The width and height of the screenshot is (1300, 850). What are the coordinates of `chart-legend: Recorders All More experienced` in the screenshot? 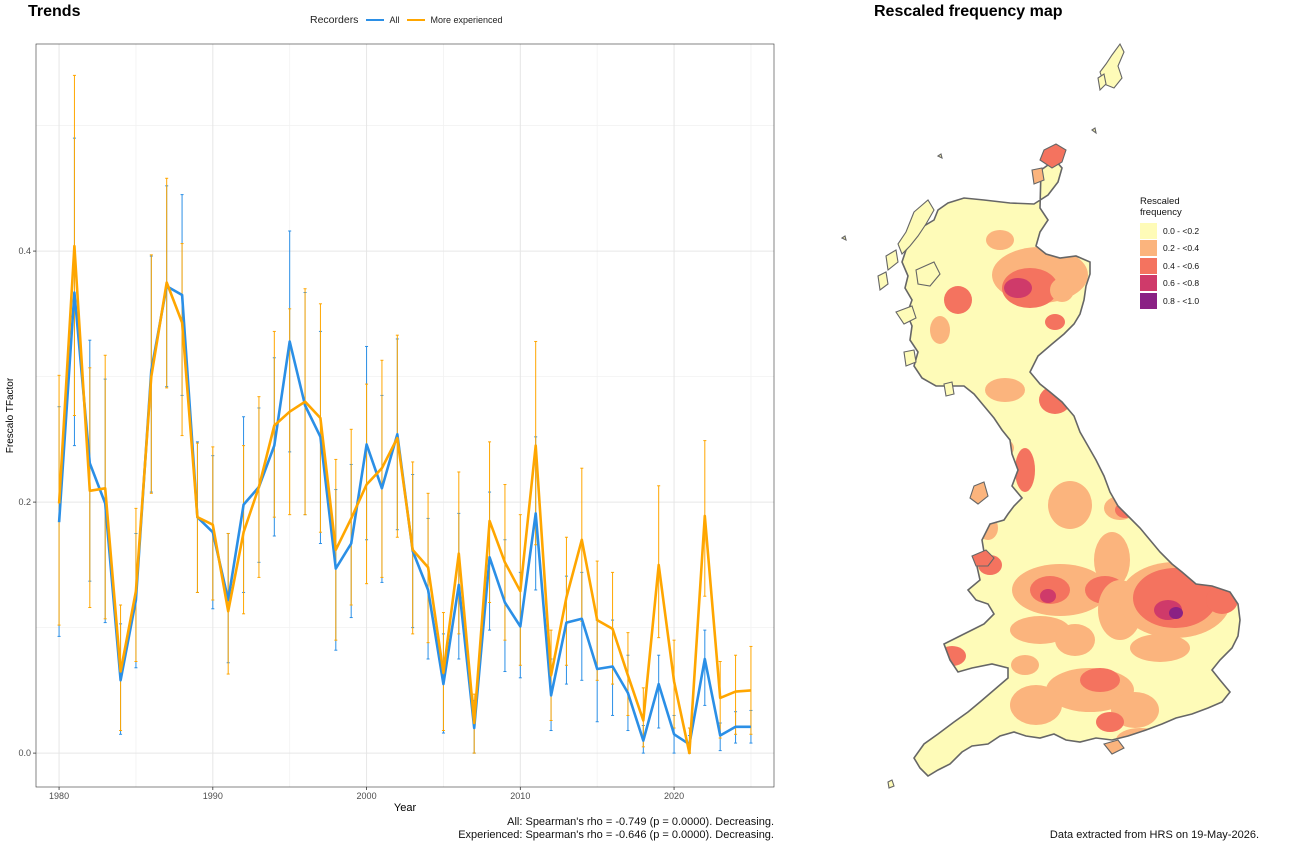 It's located at (406, 20).